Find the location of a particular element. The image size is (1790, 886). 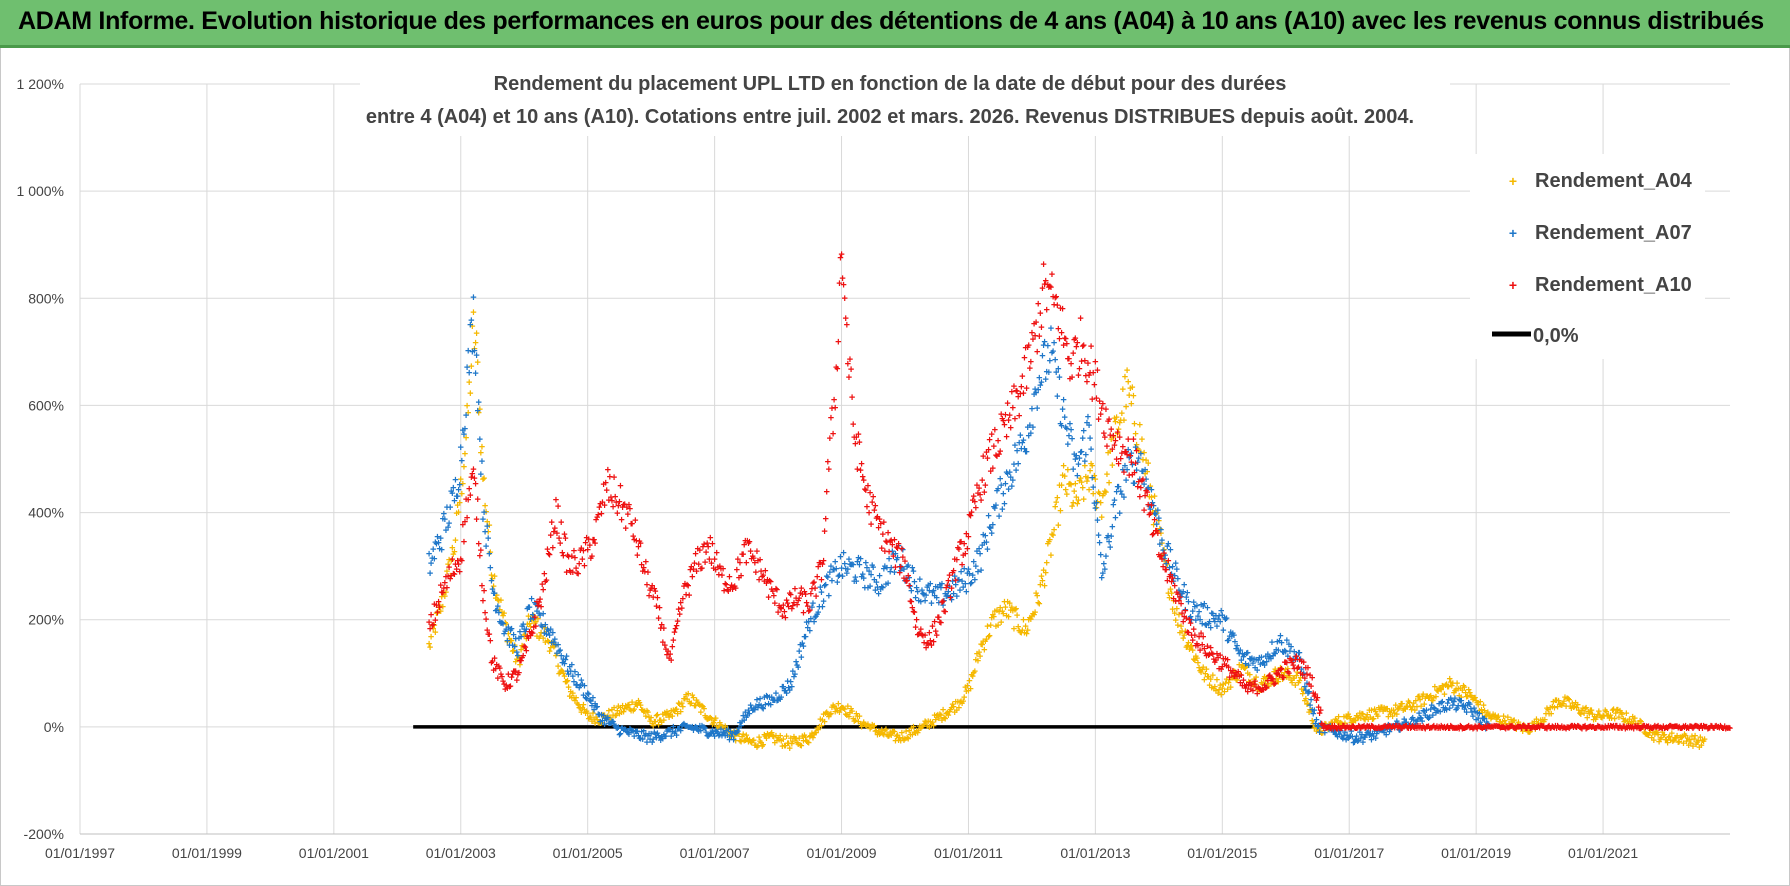

x-tick-label: 01/01/2007 is located at coordinates (715, 853).